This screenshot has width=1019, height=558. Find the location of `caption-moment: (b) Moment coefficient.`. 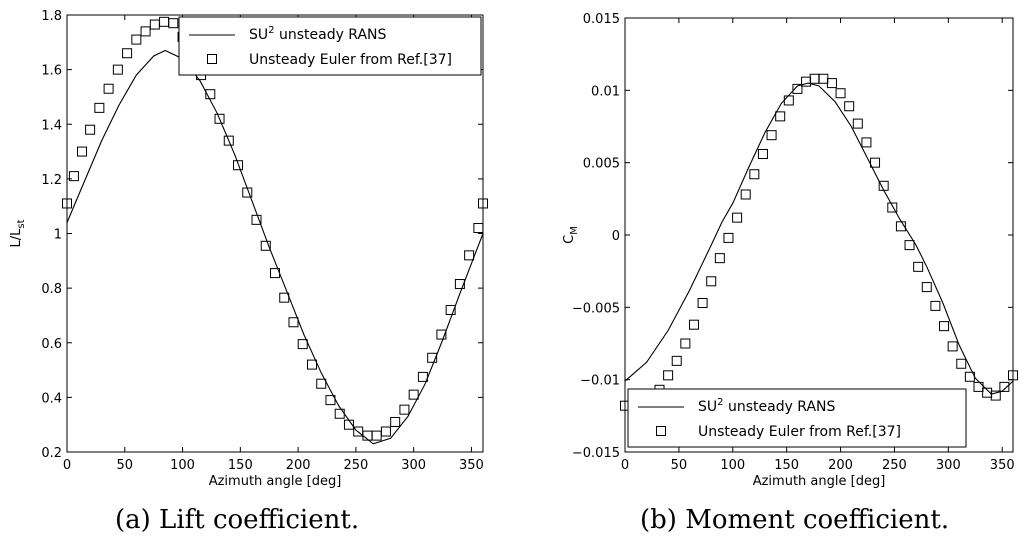

caption-moment: (b) Moment coefficient. is located at coordinates (795, 520).